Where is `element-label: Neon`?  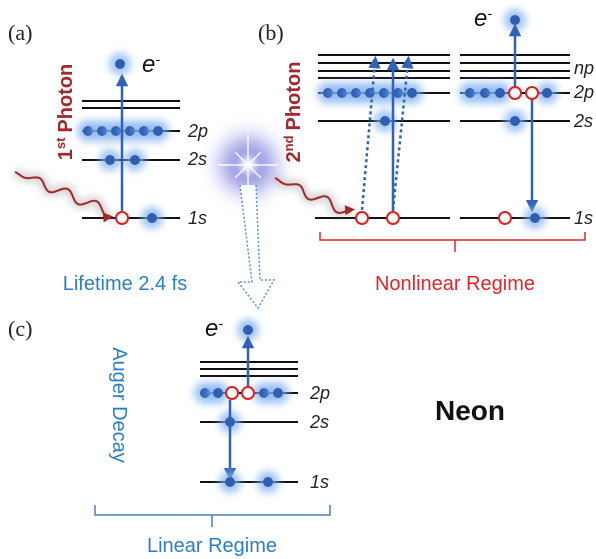 element-label: Neon is located at coordinates (470, 410).